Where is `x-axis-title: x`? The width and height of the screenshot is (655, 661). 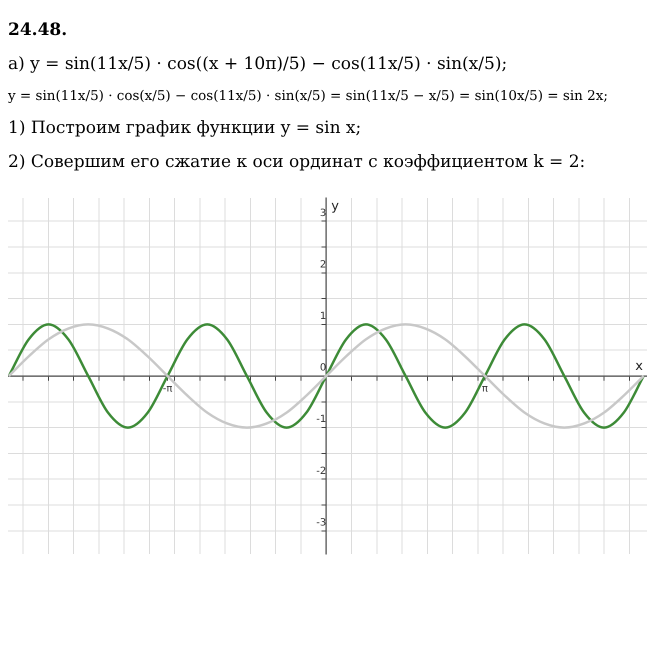 x-axis-title: x is located at coordinates (639, 366).